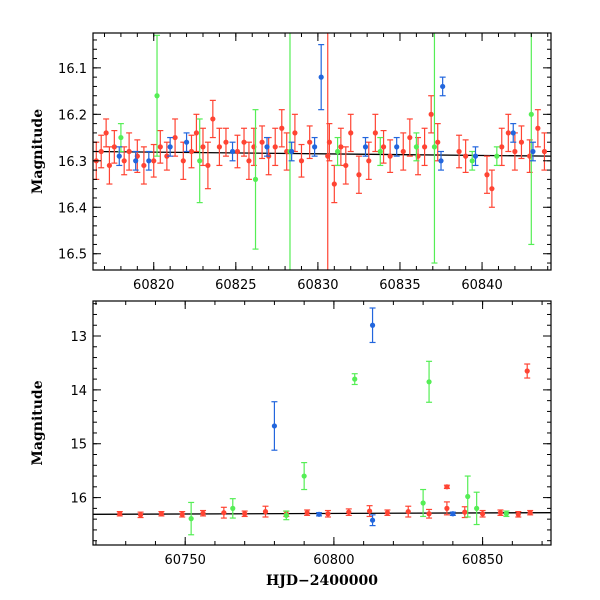 The width and height of the screenshot is (600, 600). What do you see at coordinates (72, 69) in the screenshot?
I see `y-tick-label: 16.1` at bounding box center [72, 69].